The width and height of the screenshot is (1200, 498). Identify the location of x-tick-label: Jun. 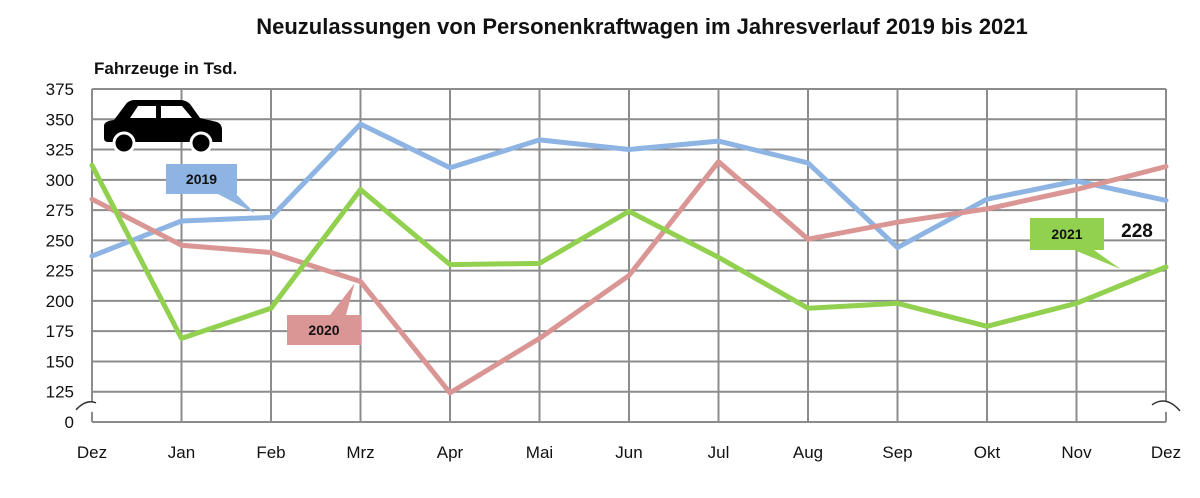
(628, 452).